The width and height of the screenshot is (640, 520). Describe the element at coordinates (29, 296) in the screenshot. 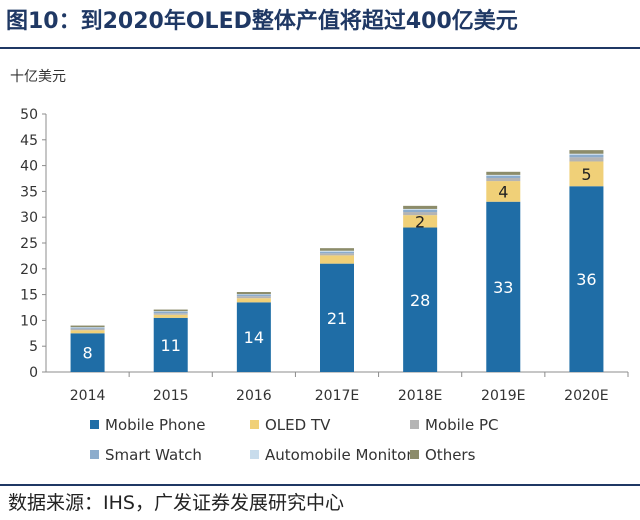

I see `y-tick-label: 15` at that location.